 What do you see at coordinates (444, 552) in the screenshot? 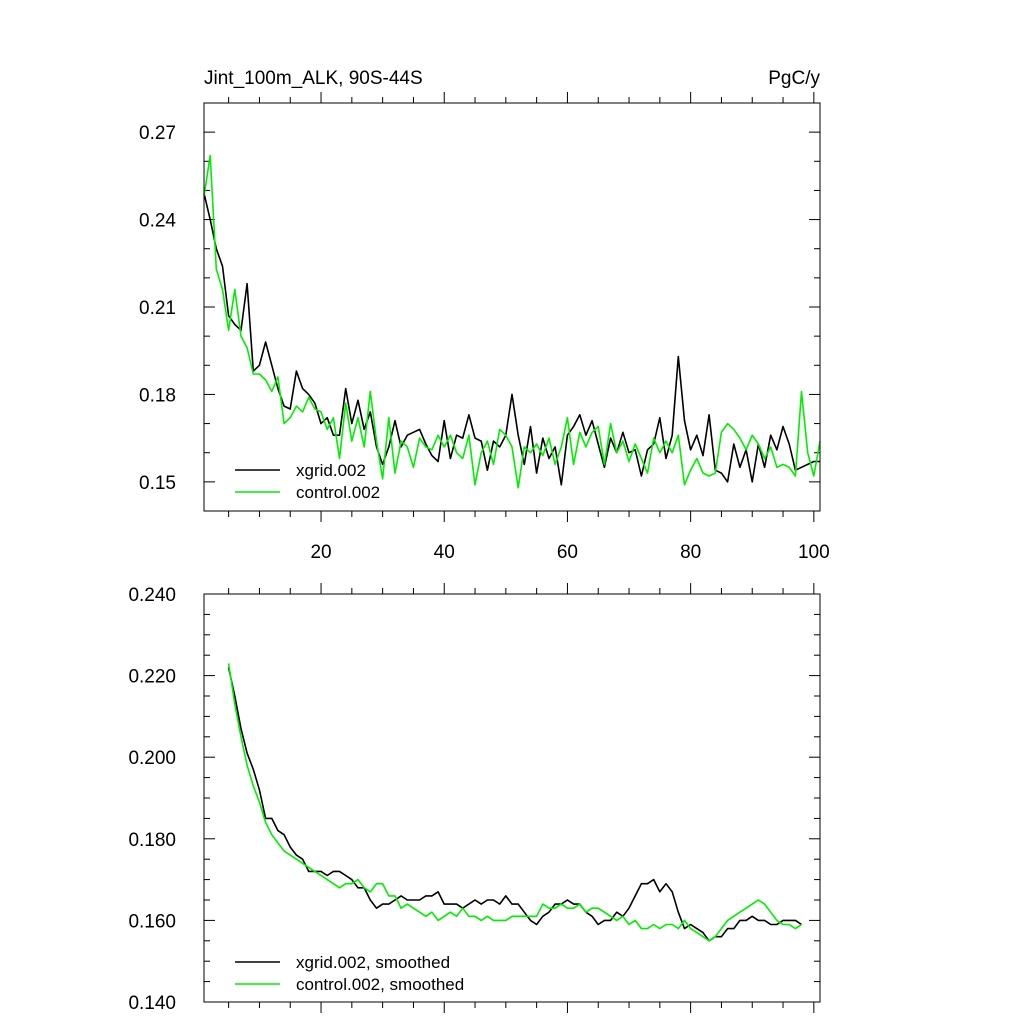
I see `x-tick-label: 40` at bounding box center [444, 552].